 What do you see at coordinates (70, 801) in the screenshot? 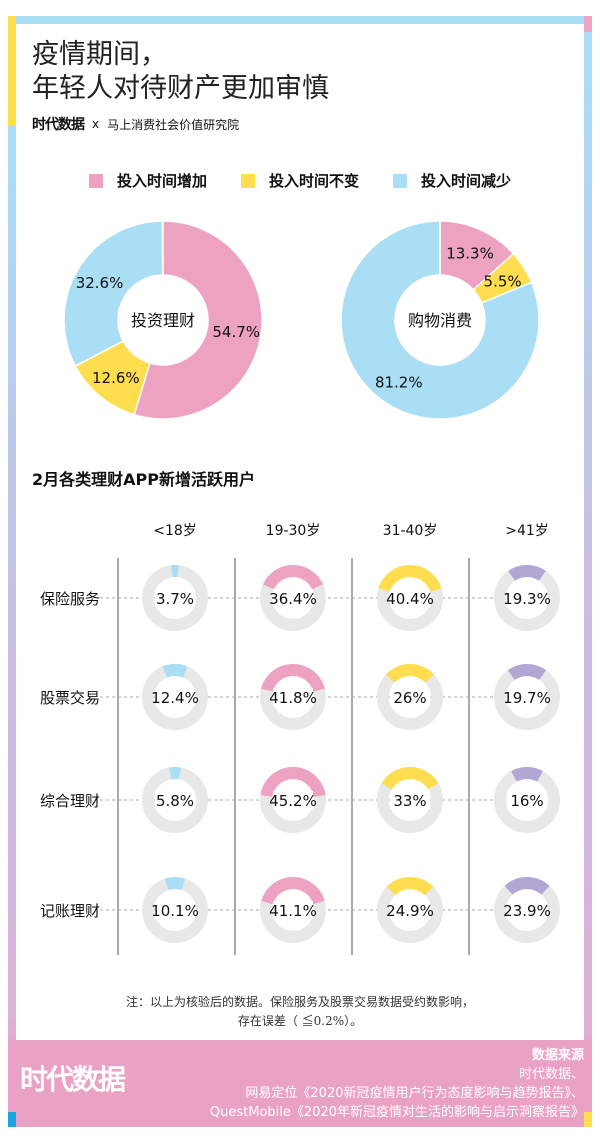
I see `row-label: 综合理财` at bounding box center [70, 801].